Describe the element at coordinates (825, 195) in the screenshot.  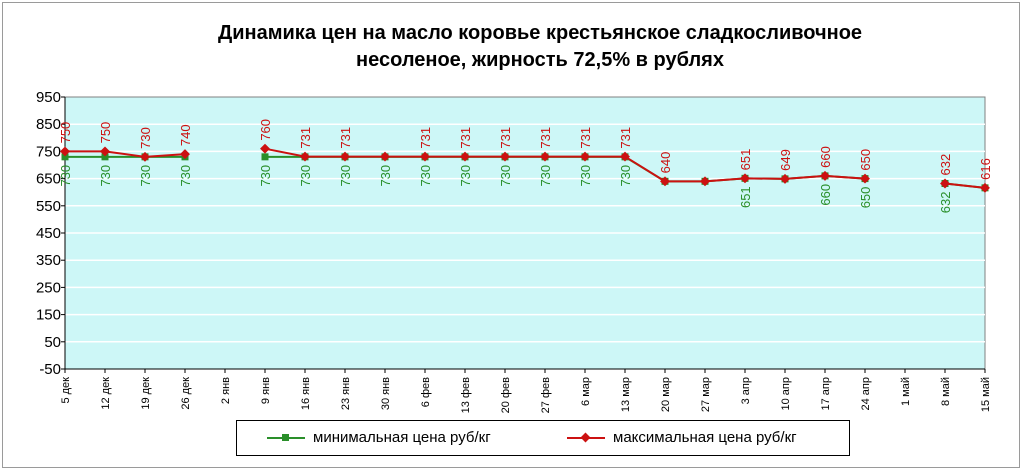
I see `min-price-label: 660` at that location.